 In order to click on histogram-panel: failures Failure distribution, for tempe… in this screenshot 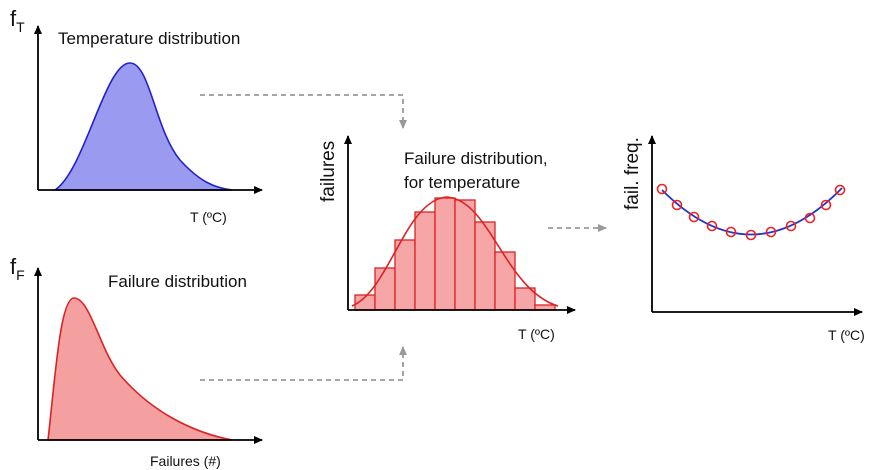, I will do `click(447, 238)`.